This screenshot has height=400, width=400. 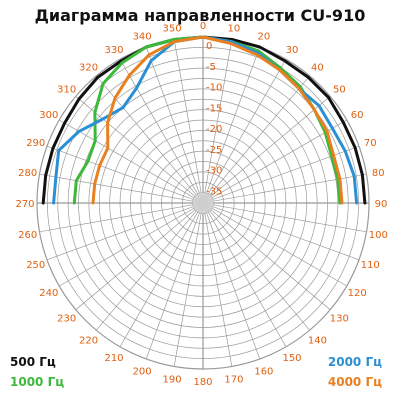 I want to click on angle-tick-label: 70, so click(x=370, y=143).